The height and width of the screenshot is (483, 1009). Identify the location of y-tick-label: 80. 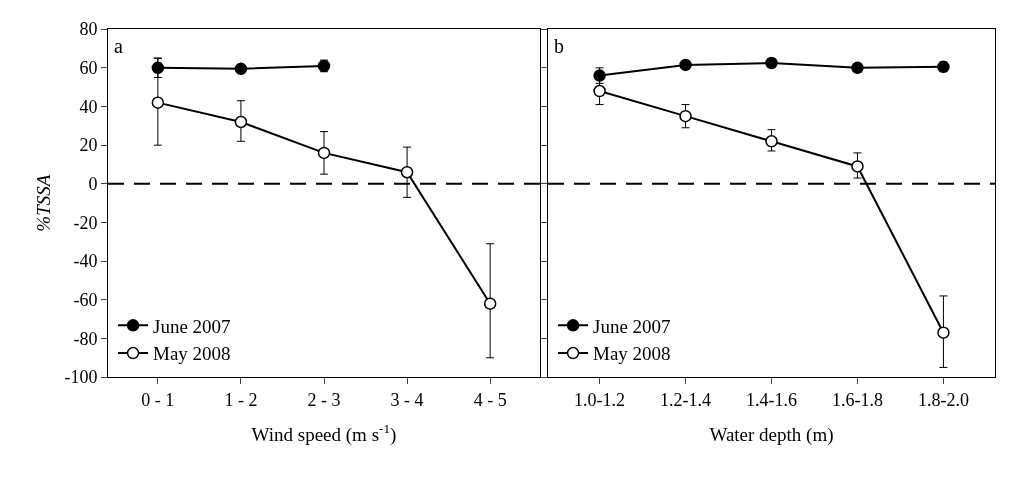
(88, 29).